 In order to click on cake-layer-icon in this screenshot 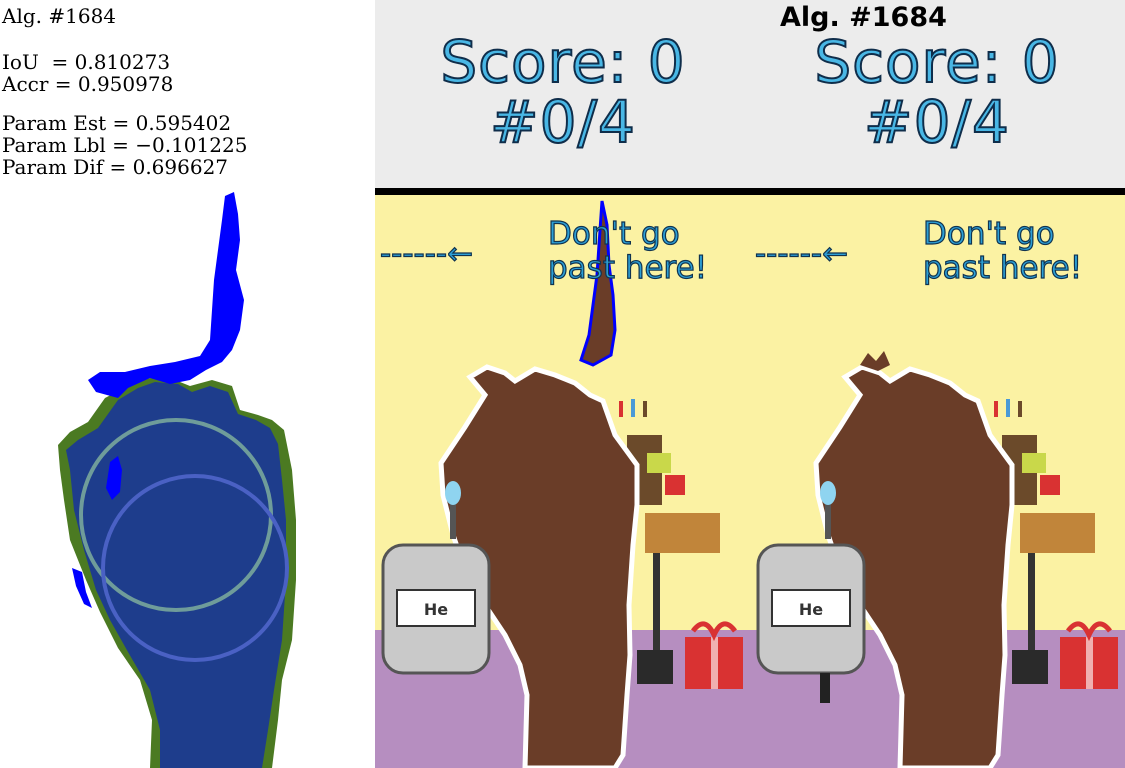, I will do `click(659, 463)`.